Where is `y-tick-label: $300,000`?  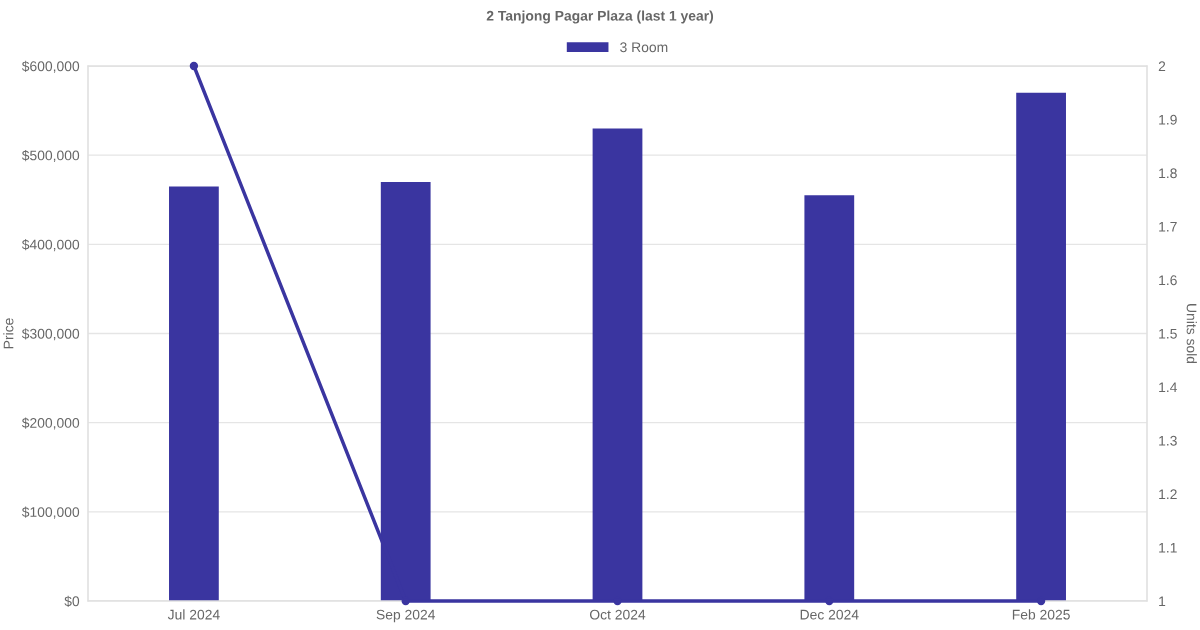
y-tick-label: $300,000 is located at coordinates (50, 334).